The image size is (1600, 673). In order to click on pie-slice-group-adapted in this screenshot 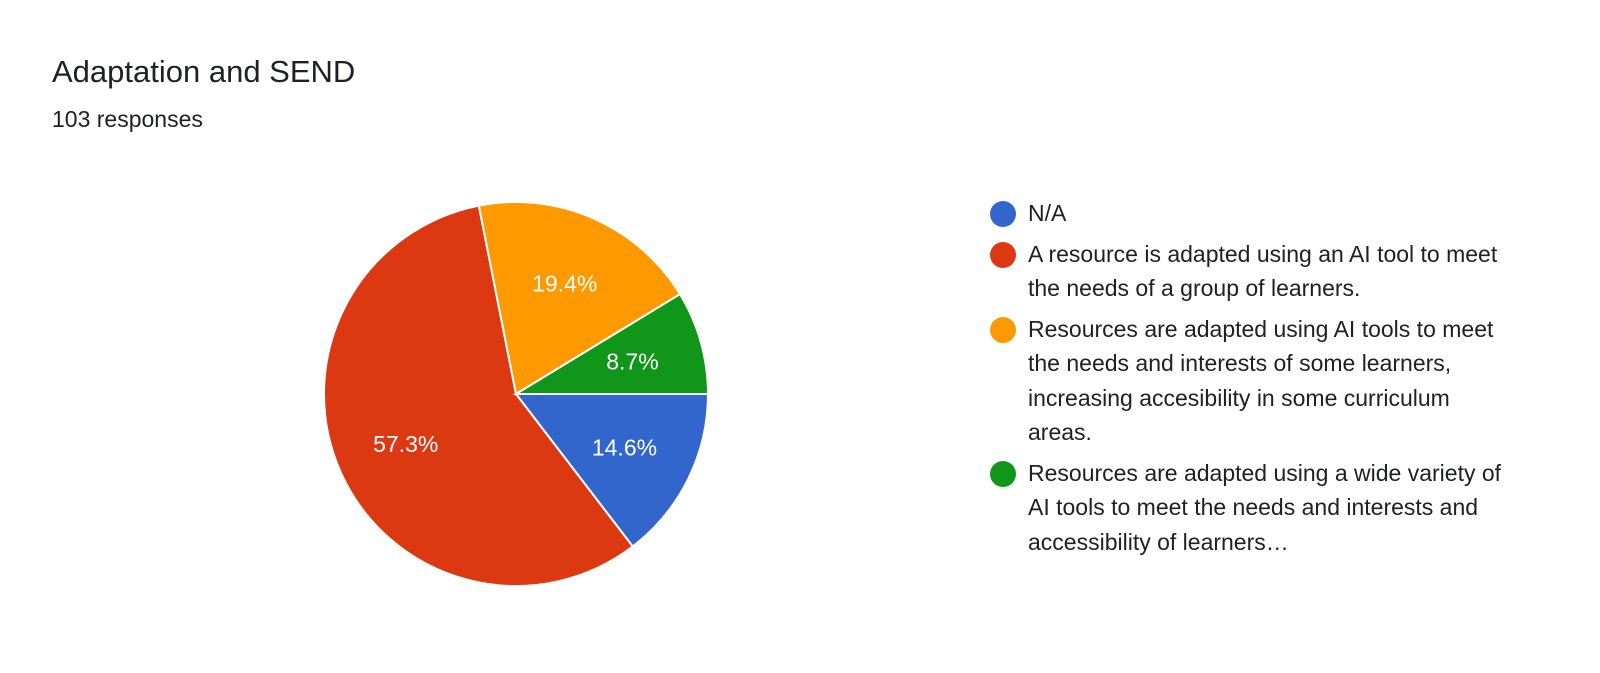, I will do `click(479, 395)`.